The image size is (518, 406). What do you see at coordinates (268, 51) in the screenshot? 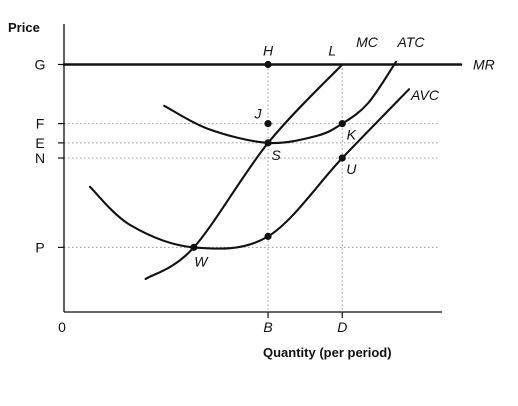
I see `point-label-h: H` at bounding box center [268, 51].